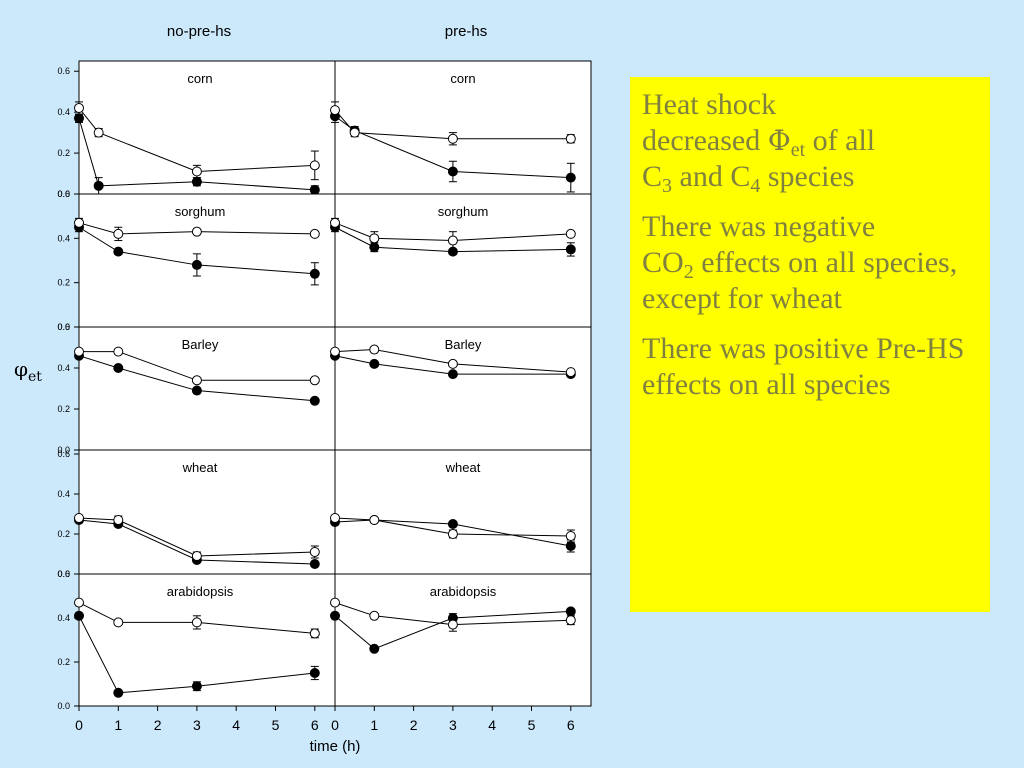 Image resolution: width=1024 pixels, height=768 pixels. What do you see at coordinates (759, 226) in the screenshot?
I see `p2-text-1: There was negative` at bounding box center [759, 226].